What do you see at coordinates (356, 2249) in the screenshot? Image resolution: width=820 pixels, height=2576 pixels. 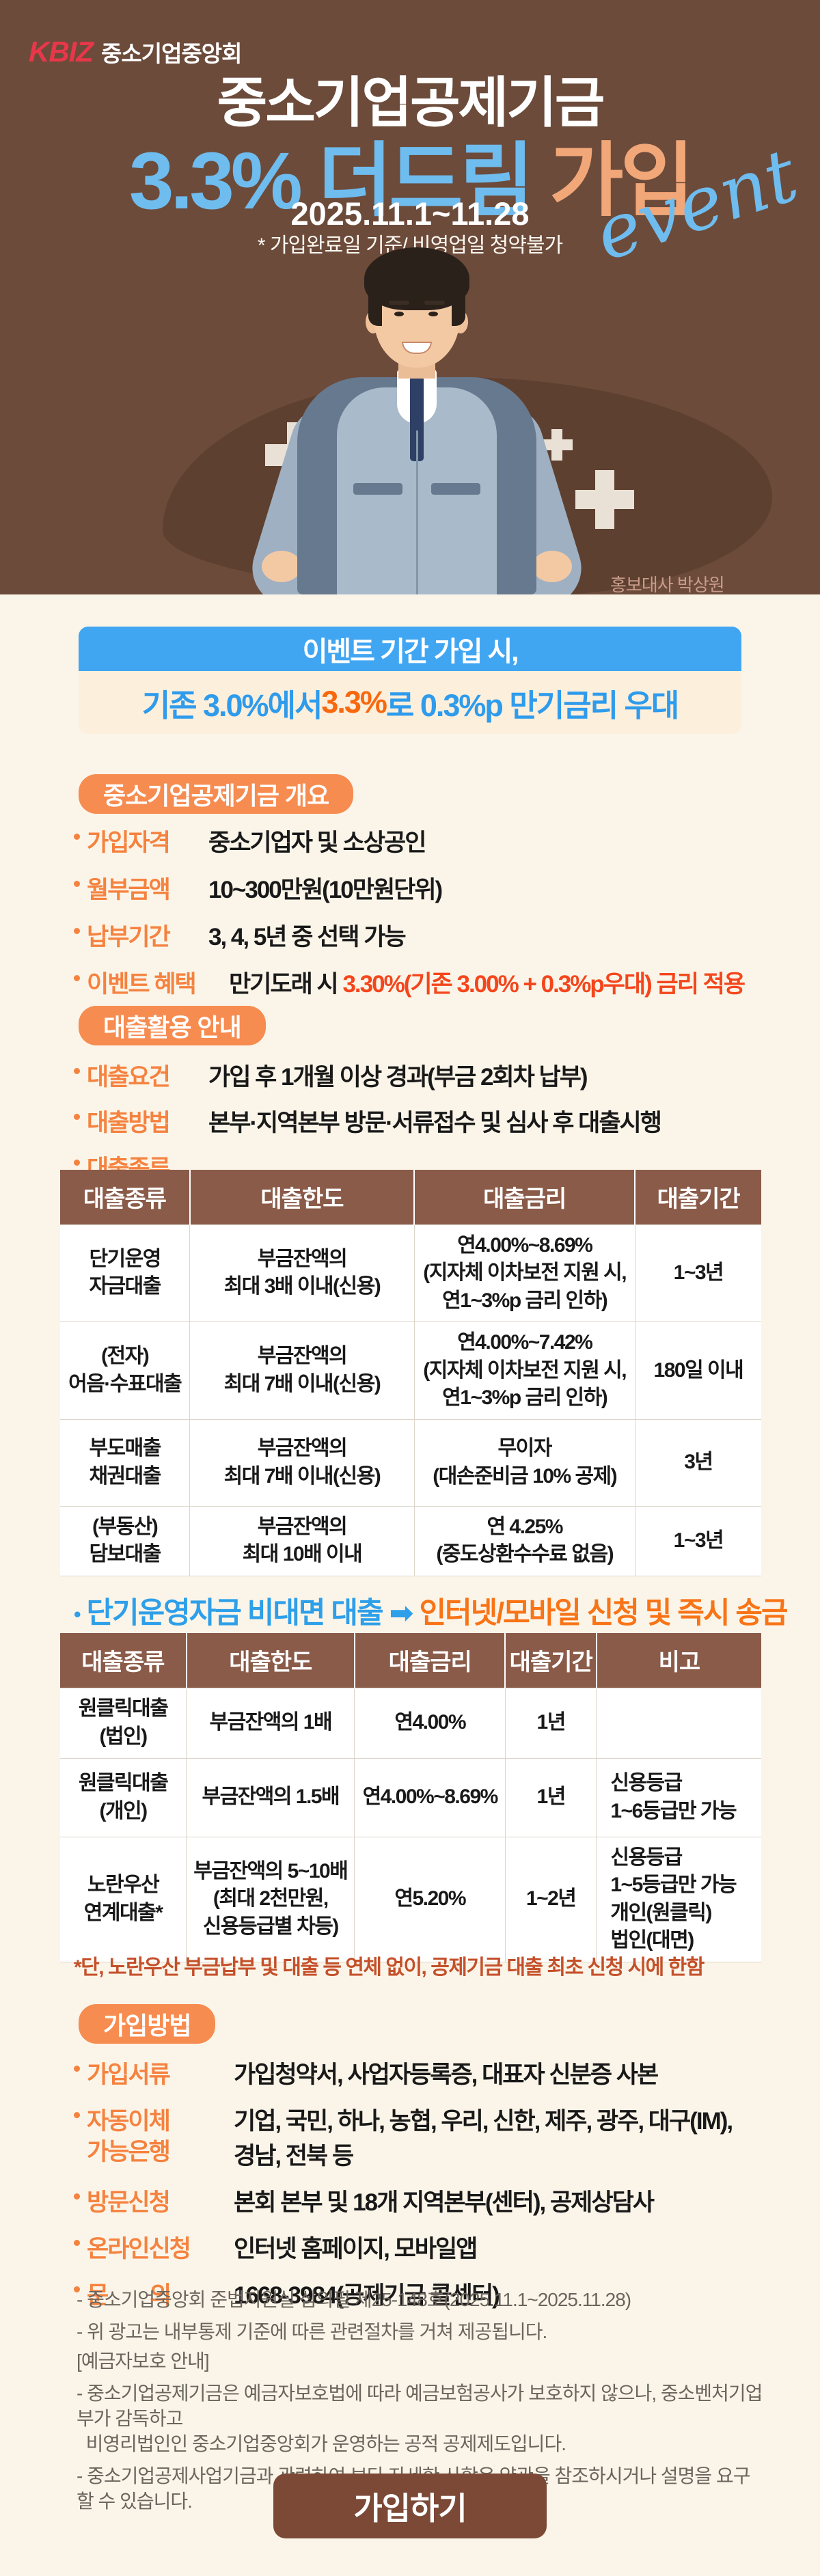 I see `item-value: 인터넷 홈페이지, 모바일앱` at bounding box center [356, 2249].